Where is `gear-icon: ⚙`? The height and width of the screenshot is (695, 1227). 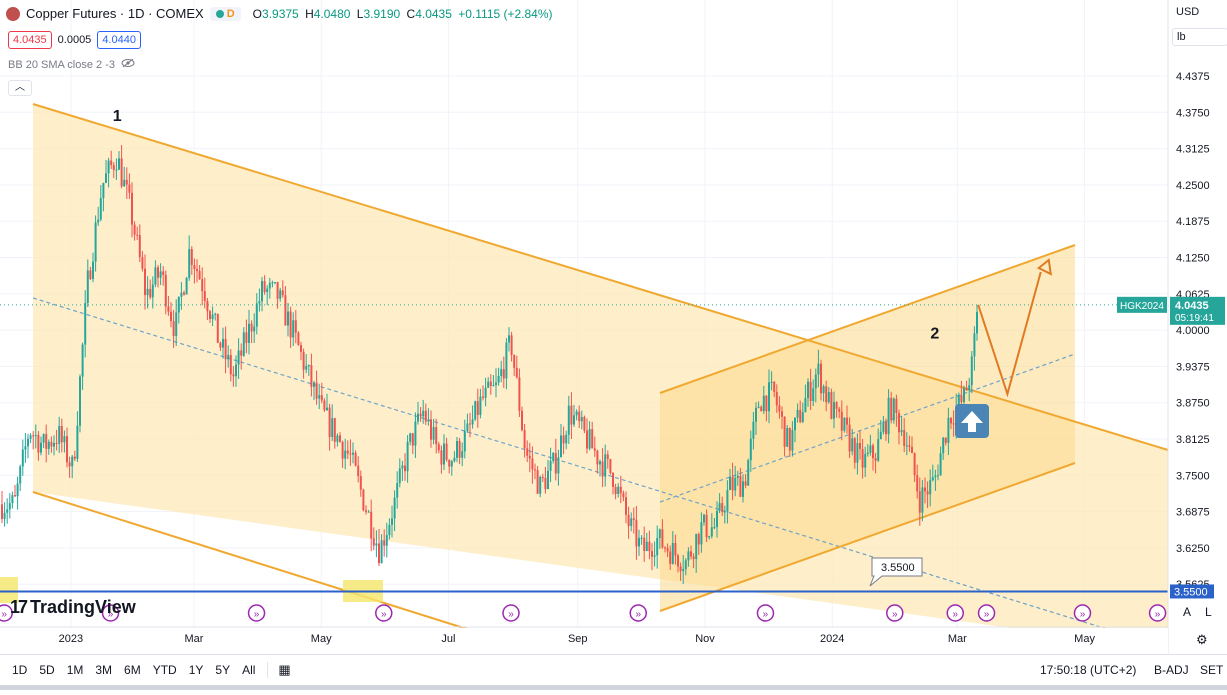
gear-icon: ⚙ is located at coordinates (1202, 639).